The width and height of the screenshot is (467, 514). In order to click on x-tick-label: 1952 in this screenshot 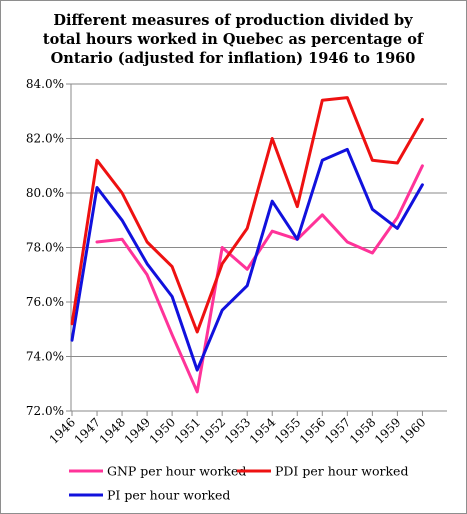, I will do `click(212, 430)`.